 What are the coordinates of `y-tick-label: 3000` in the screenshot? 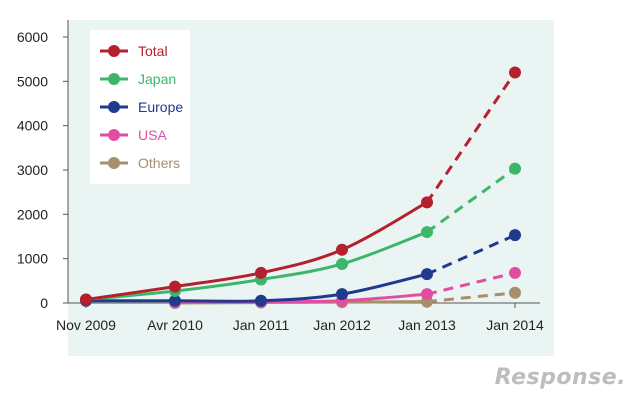 It's located at (32, 170).